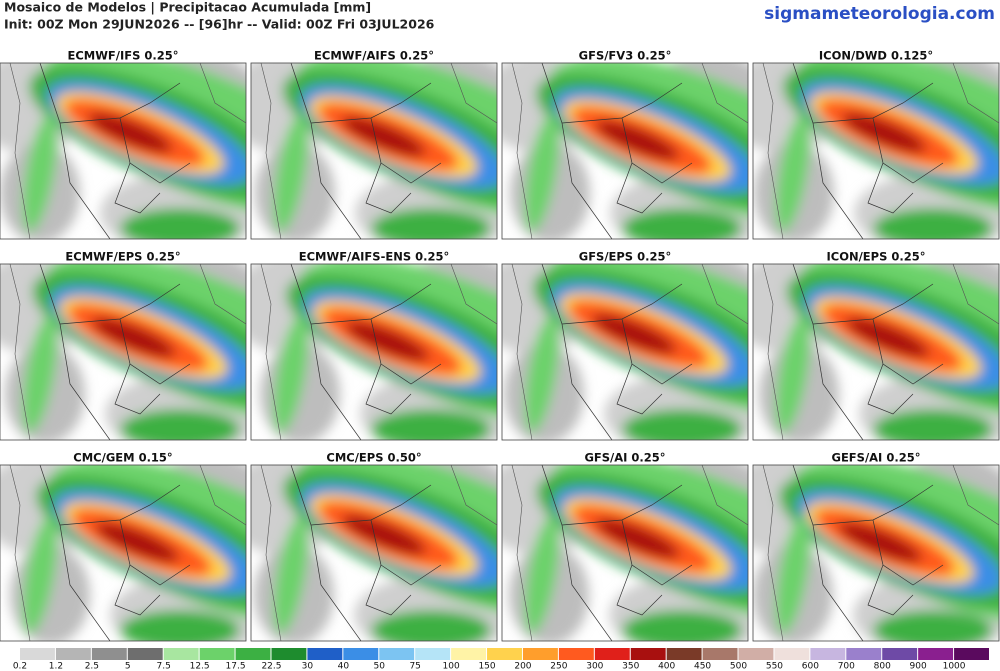 The image size is (1000, 671). Describe the element at coordinates (702, 666) in the screenshot. I see `colorbar-label: 450` at that location.